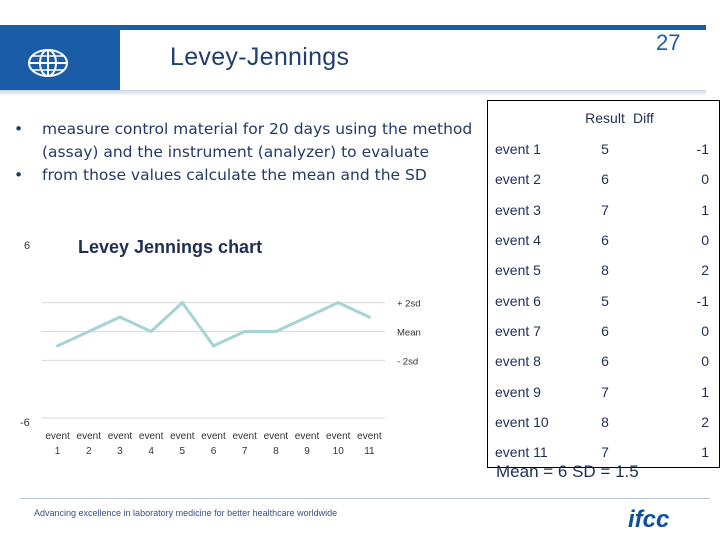  I want to click on table-row: event 3 7 1, so click(603, 209).